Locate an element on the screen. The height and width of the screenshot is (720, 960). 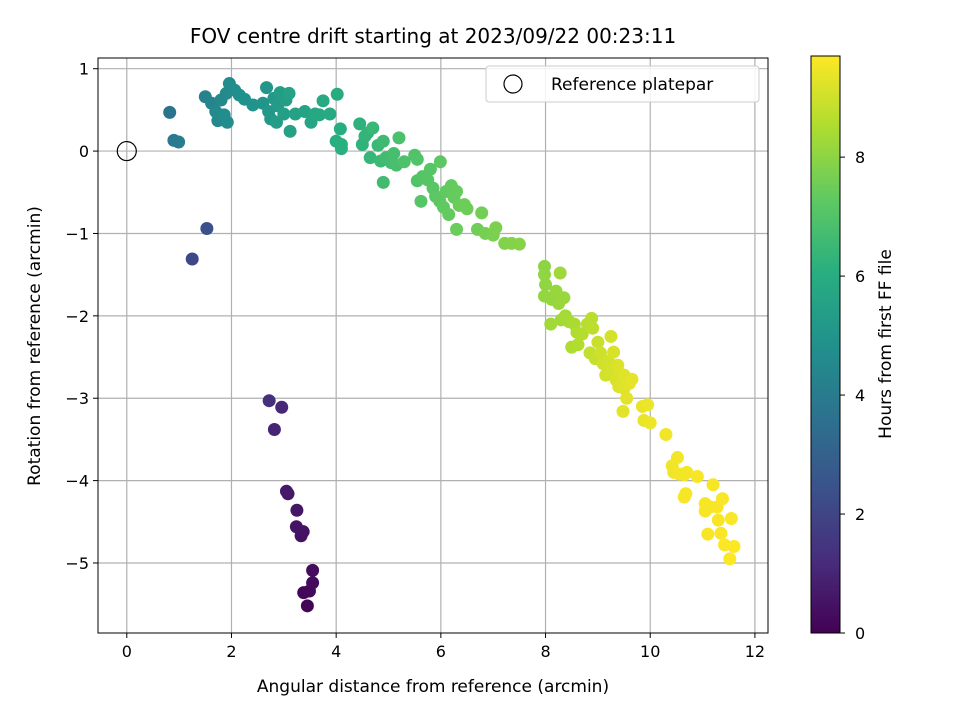
reference-marker is located at coordinates (126, 151).